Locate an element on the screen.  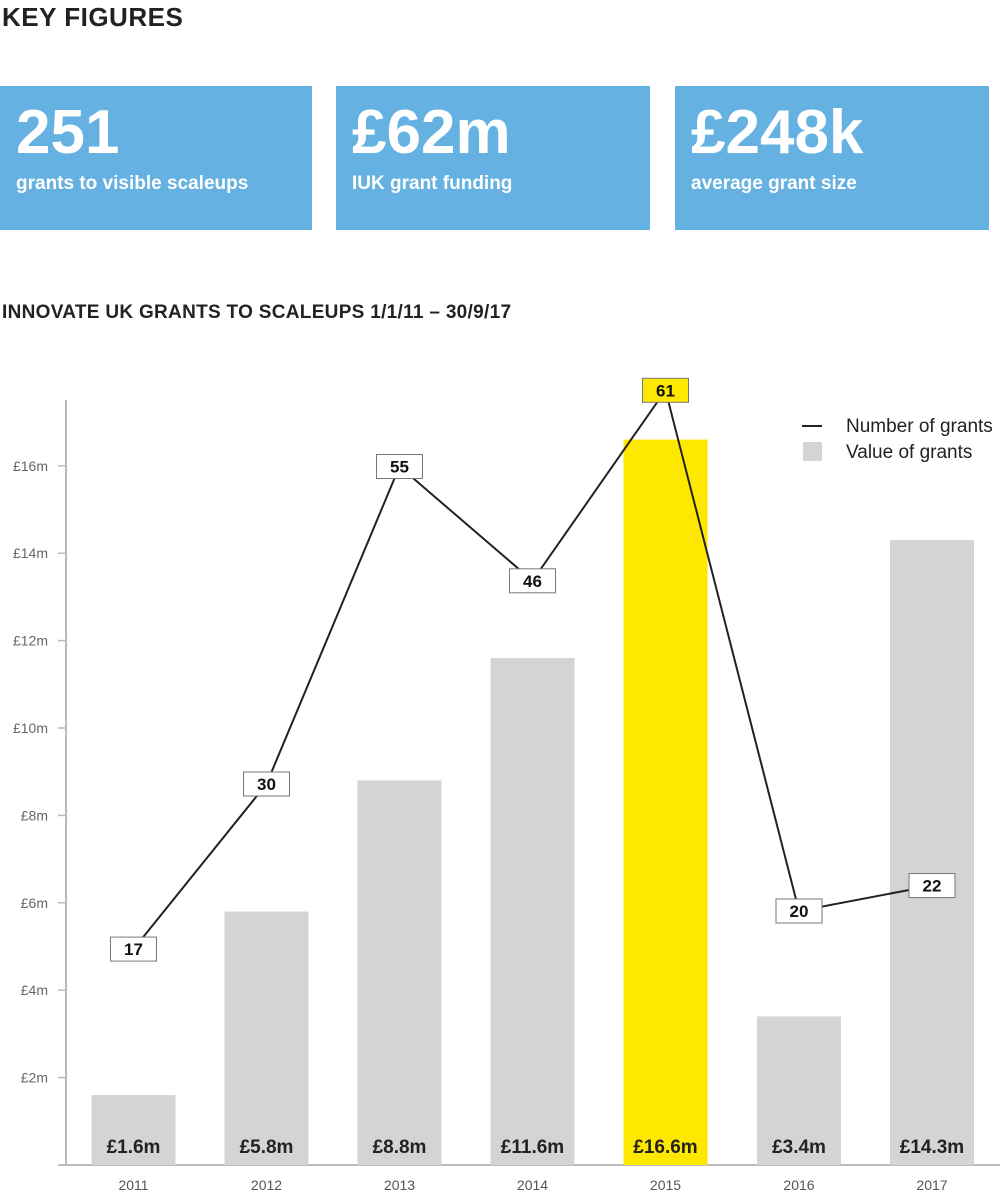
y-tick-label: £6m is located at coordinates (34, 903).